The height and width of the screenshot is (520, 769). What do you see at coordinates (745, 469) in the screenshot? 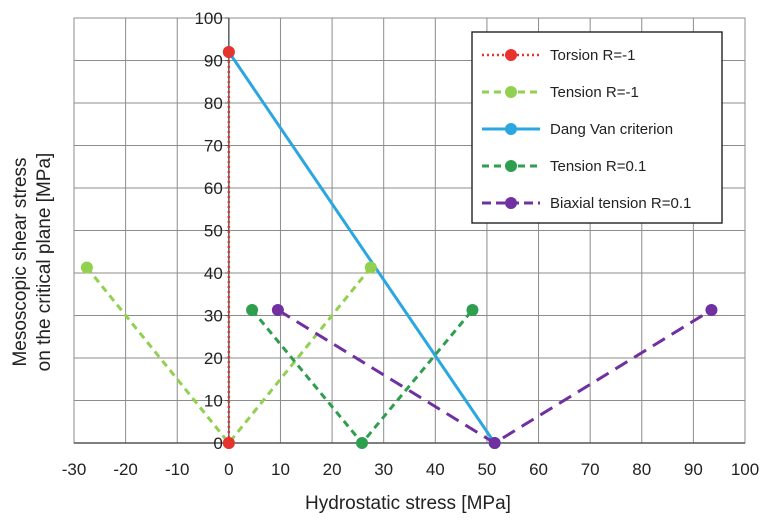
I see `x-tick-label: 100` at bounding box center [745, 469].